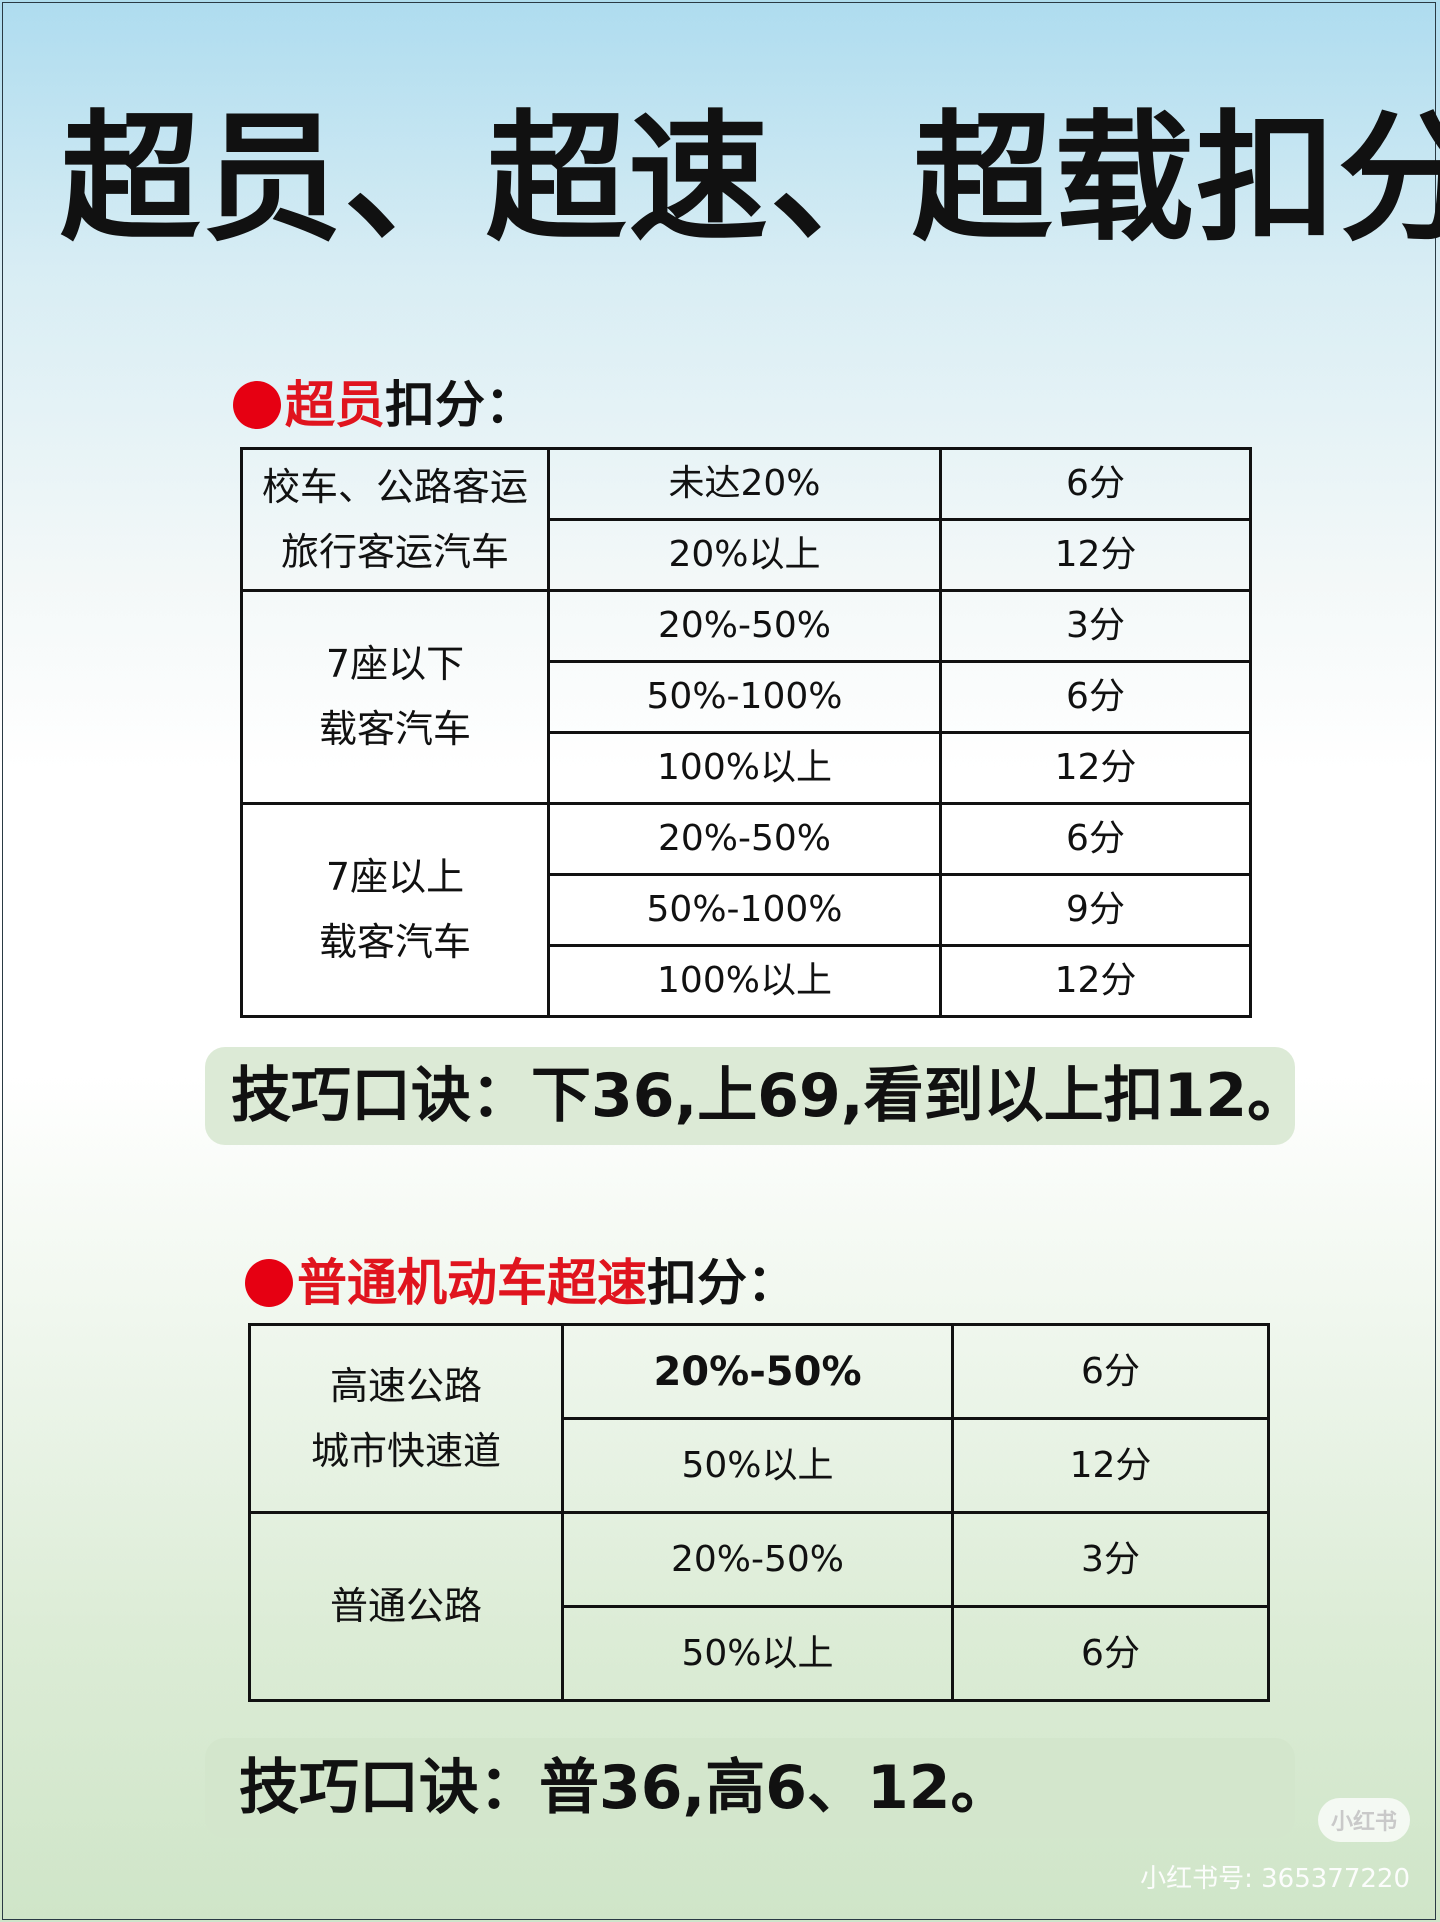  I want to click on table-row: 7座以下 载客汽车 20%-50% 3分, so click(746, 697).